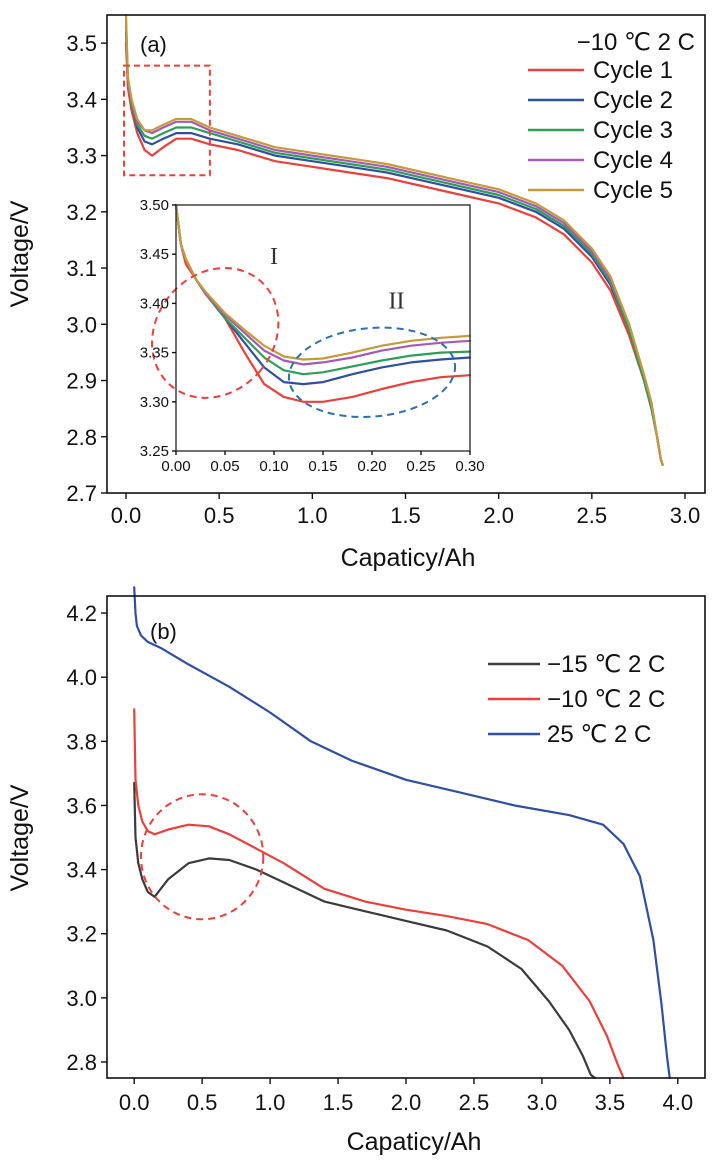  Describe the element at coordinates (685, 515) in the screenshot. I see `panel-a-x-tick-label: 3.0` at that location.